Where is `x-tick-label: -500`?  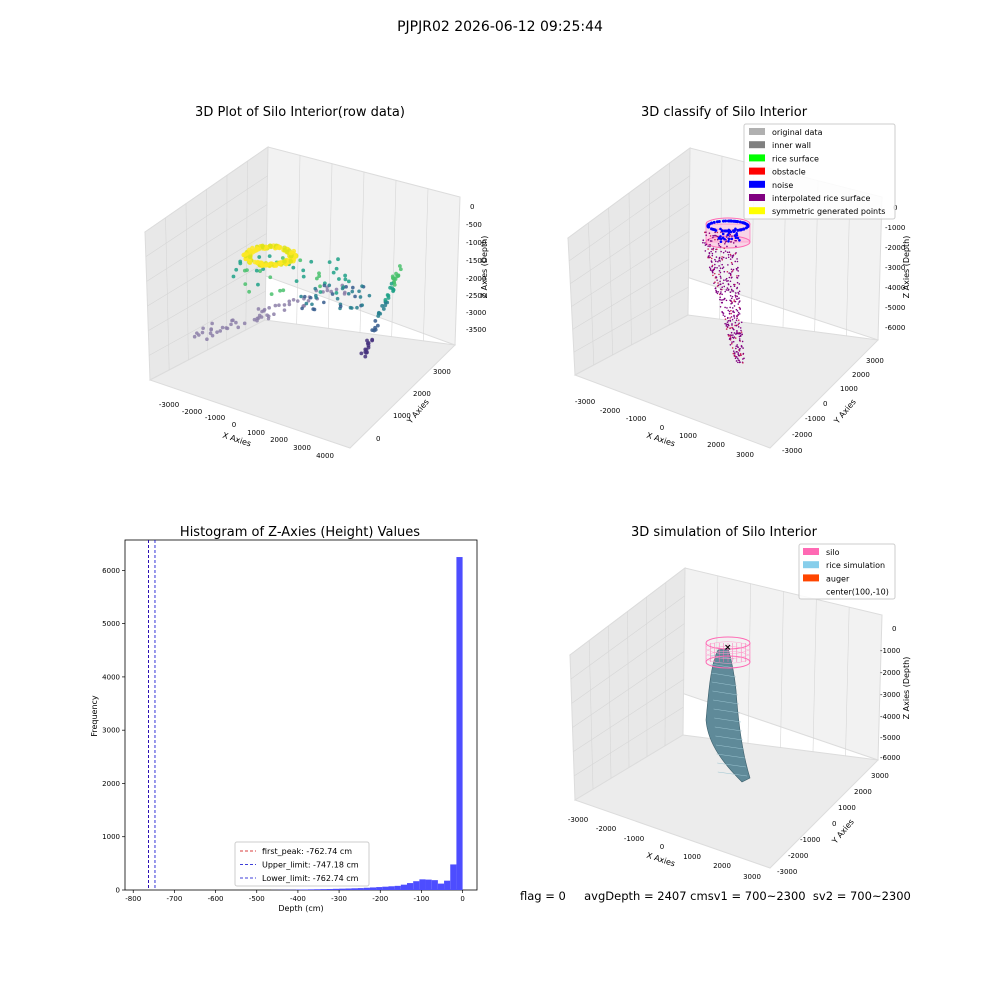
x-tick-label: -500 is located at coordinates (257, 899).